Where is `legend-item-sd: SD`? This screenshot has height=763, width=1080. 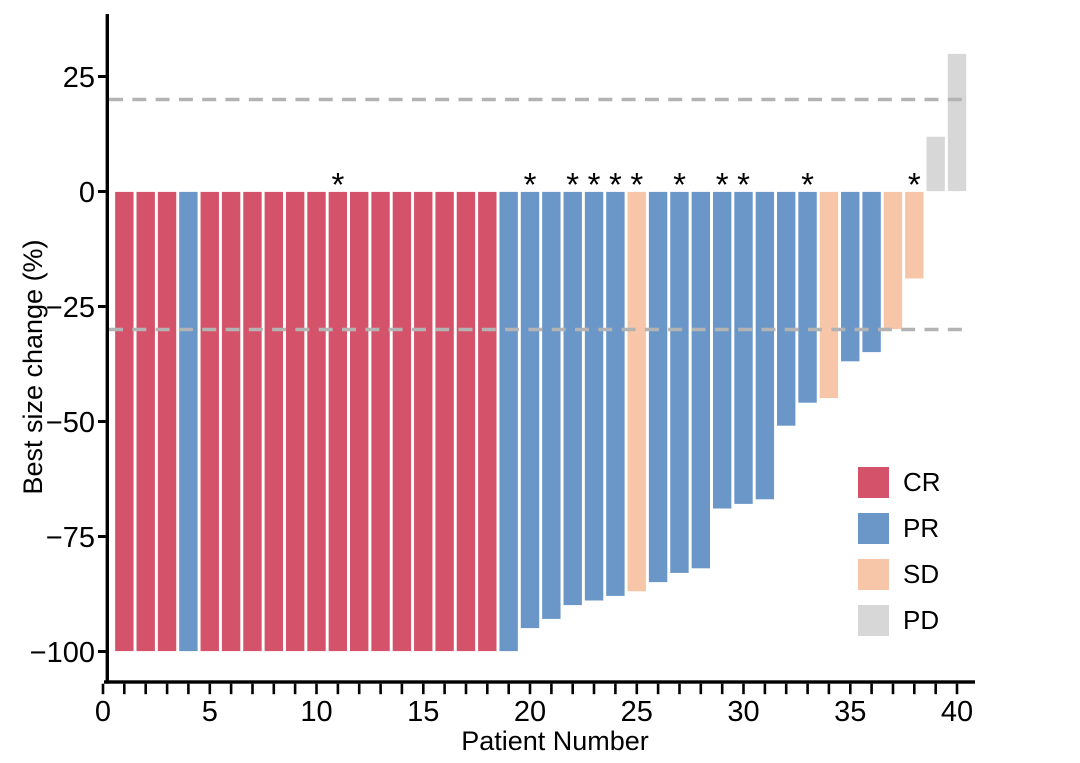
legend-item-sd: SD is located at coordinates (899, 574).